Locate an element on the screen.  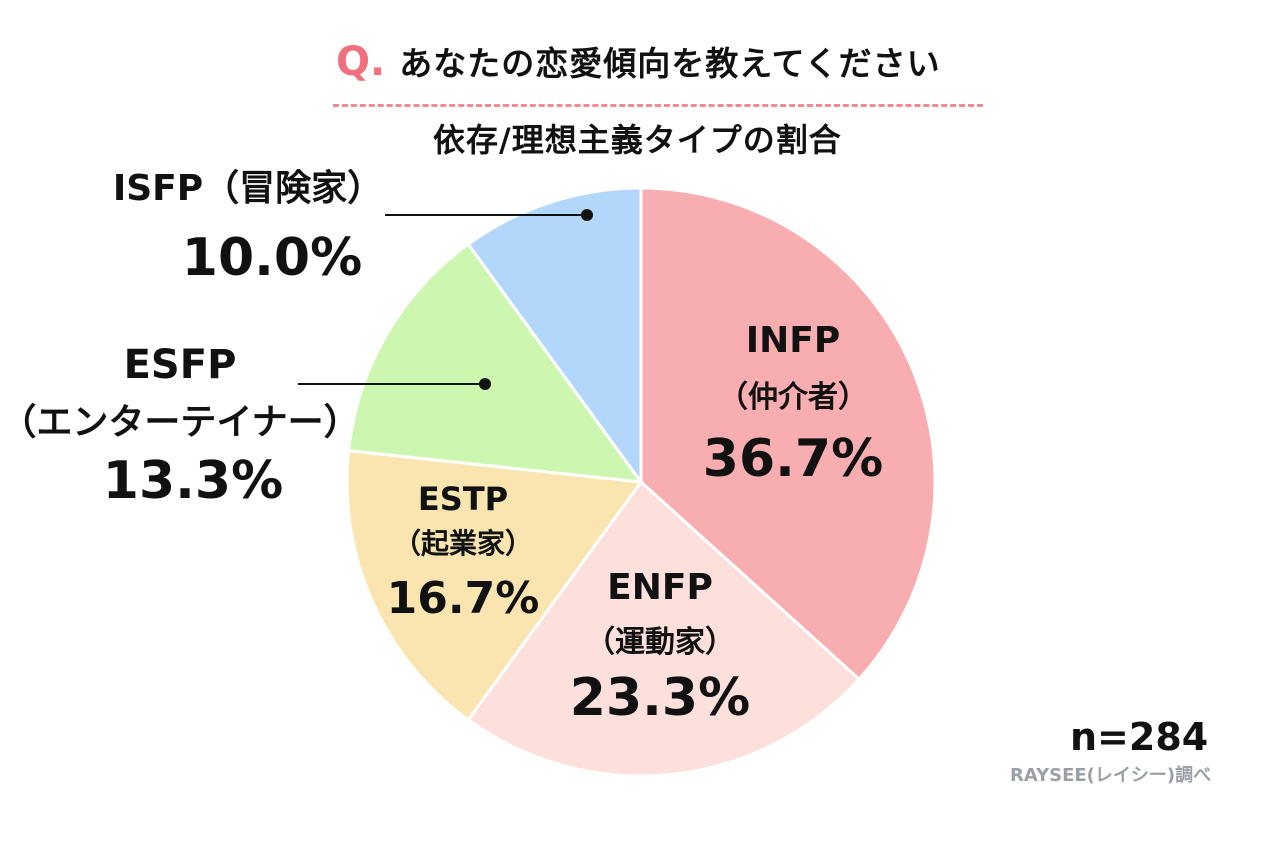
data-label-estp-percentage: 16.7% is located at coordinates (463, 598).